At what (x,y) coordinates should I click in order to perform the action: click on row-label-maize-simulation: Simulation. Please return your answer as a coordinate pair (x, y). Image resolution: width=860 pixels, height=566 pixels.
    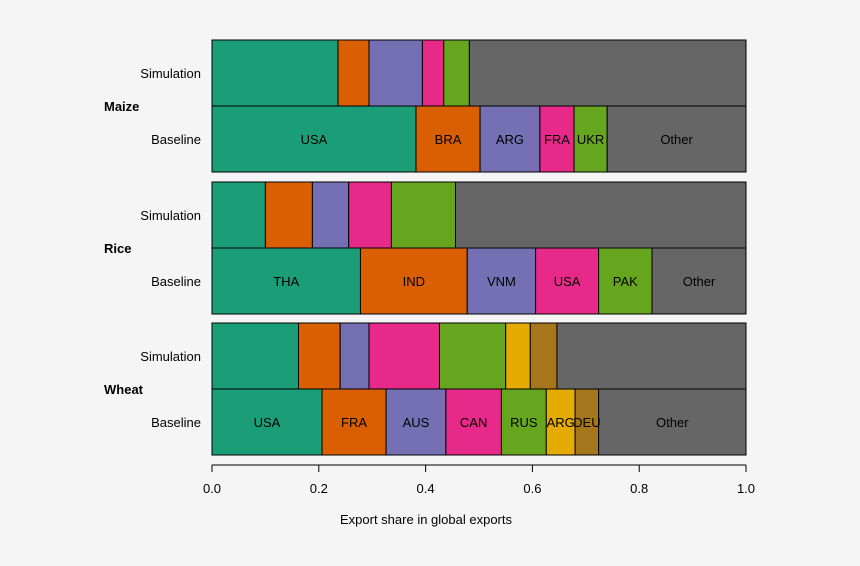
    Looking at the image, I should click on (170, 73).